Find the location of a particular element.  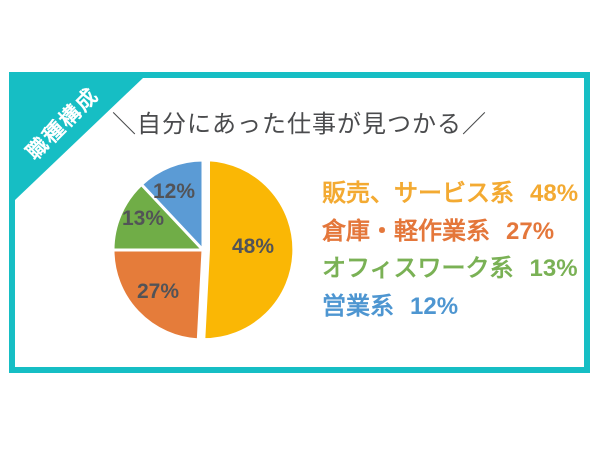

legend-item-sales-service: 販売、サービス系 48% is located at coordinates (450, 194).